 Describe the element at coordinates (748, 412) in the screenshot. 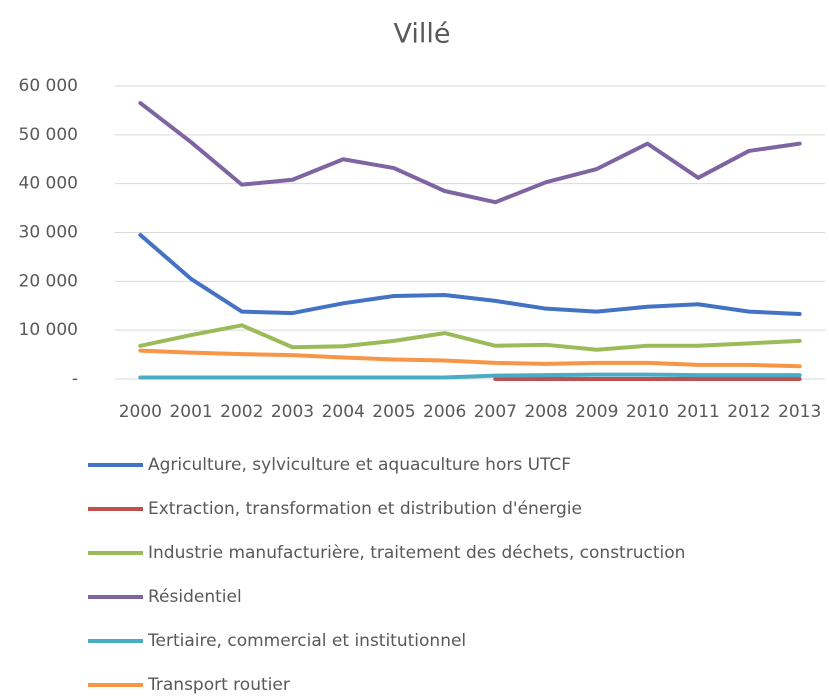

I see `x-tick-label: 2012` at that location.